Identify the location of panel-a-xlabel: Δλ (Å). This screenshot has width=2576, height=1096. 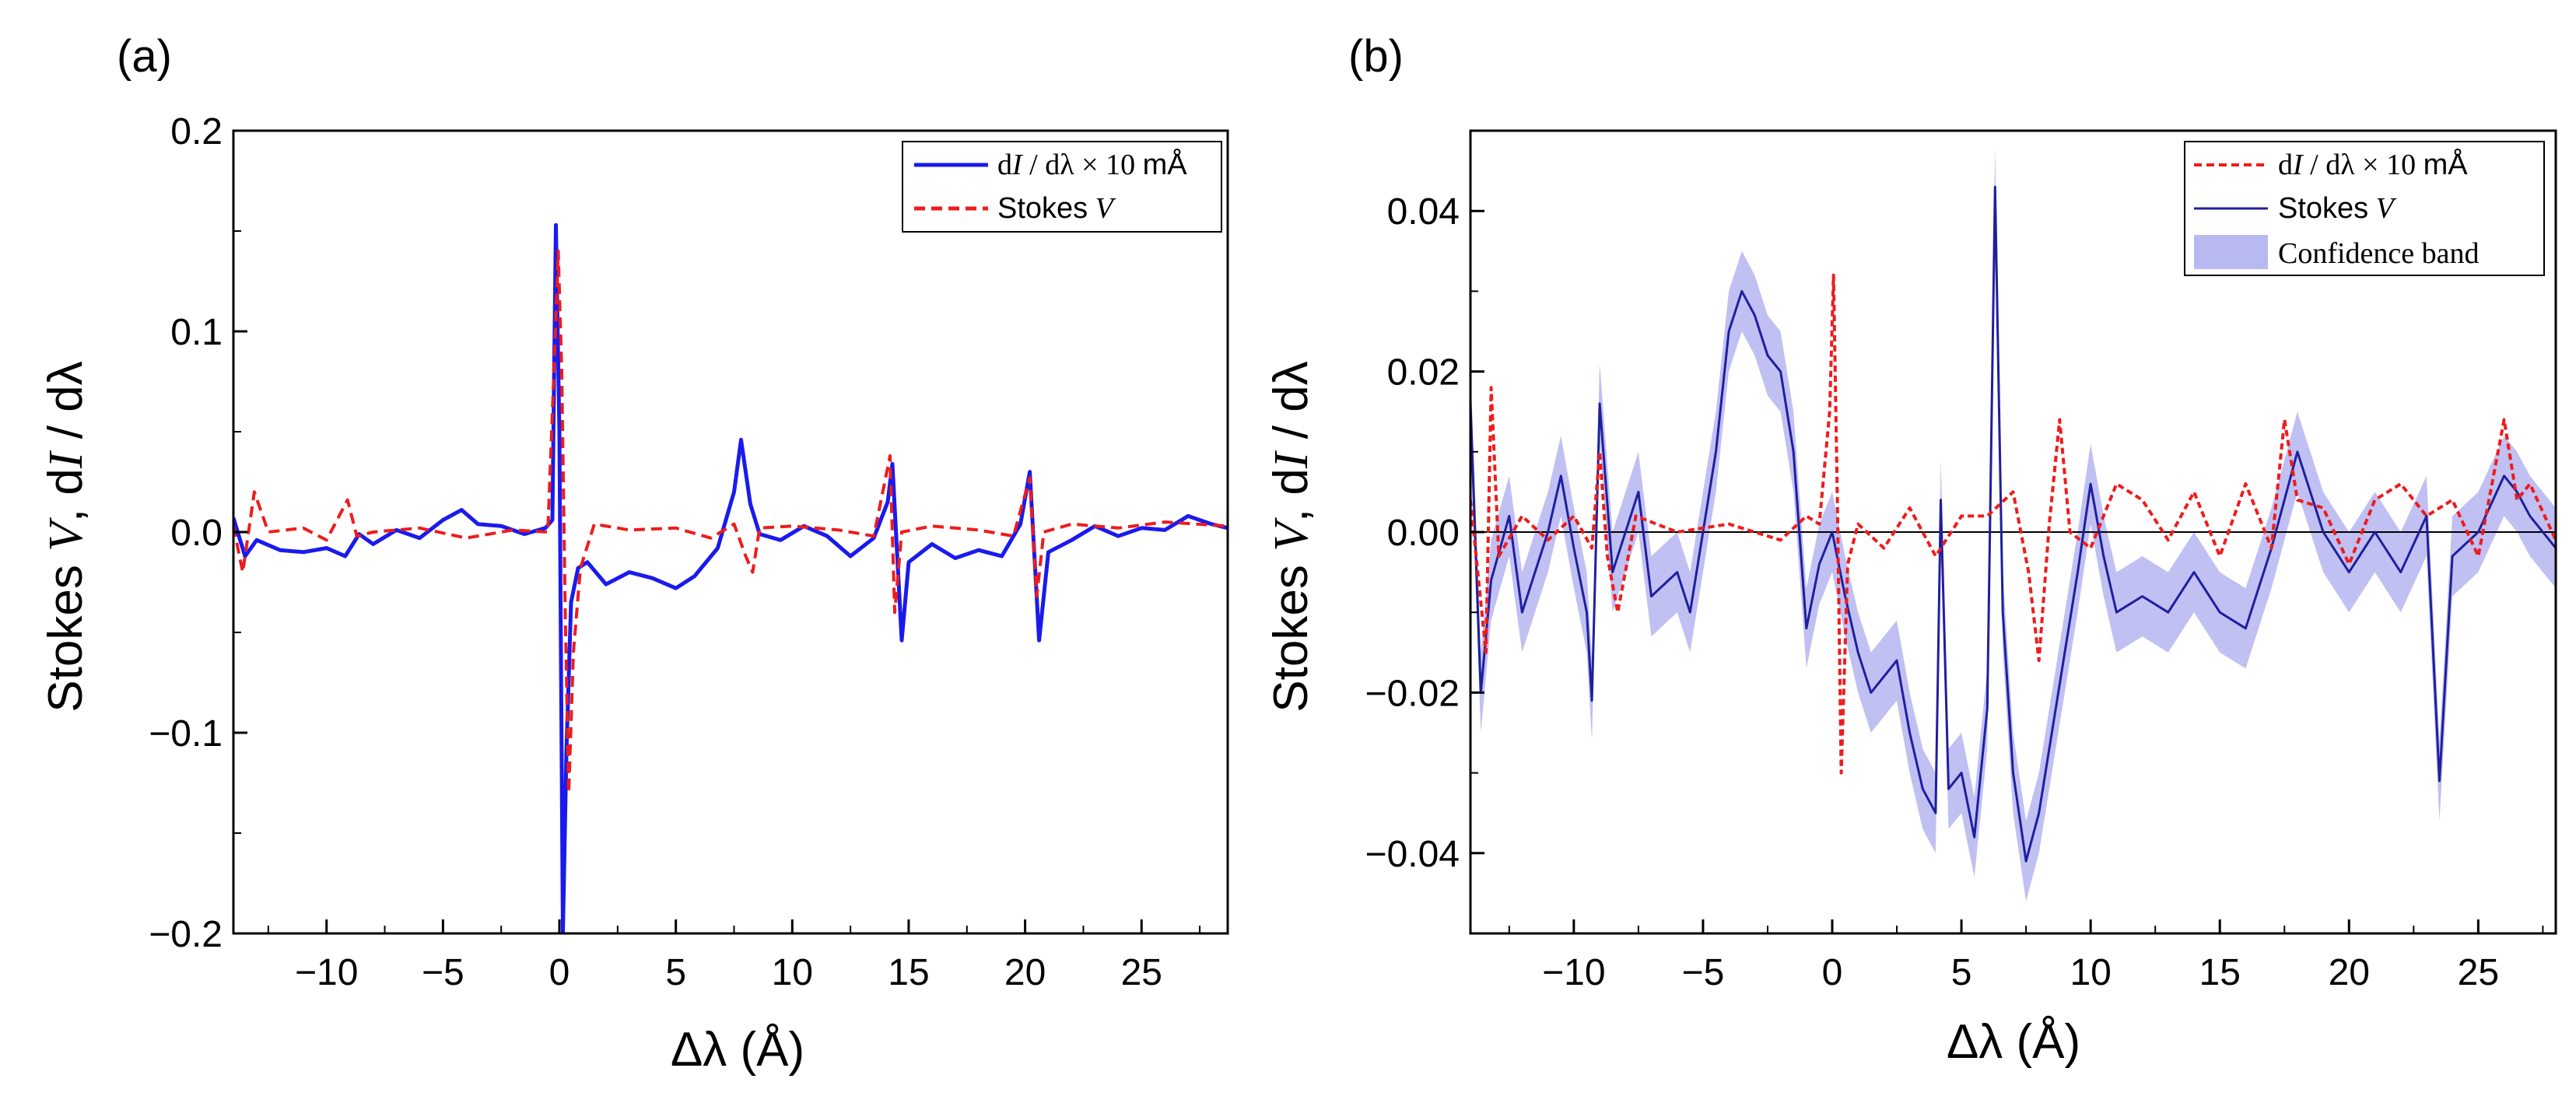
(737, 1050).